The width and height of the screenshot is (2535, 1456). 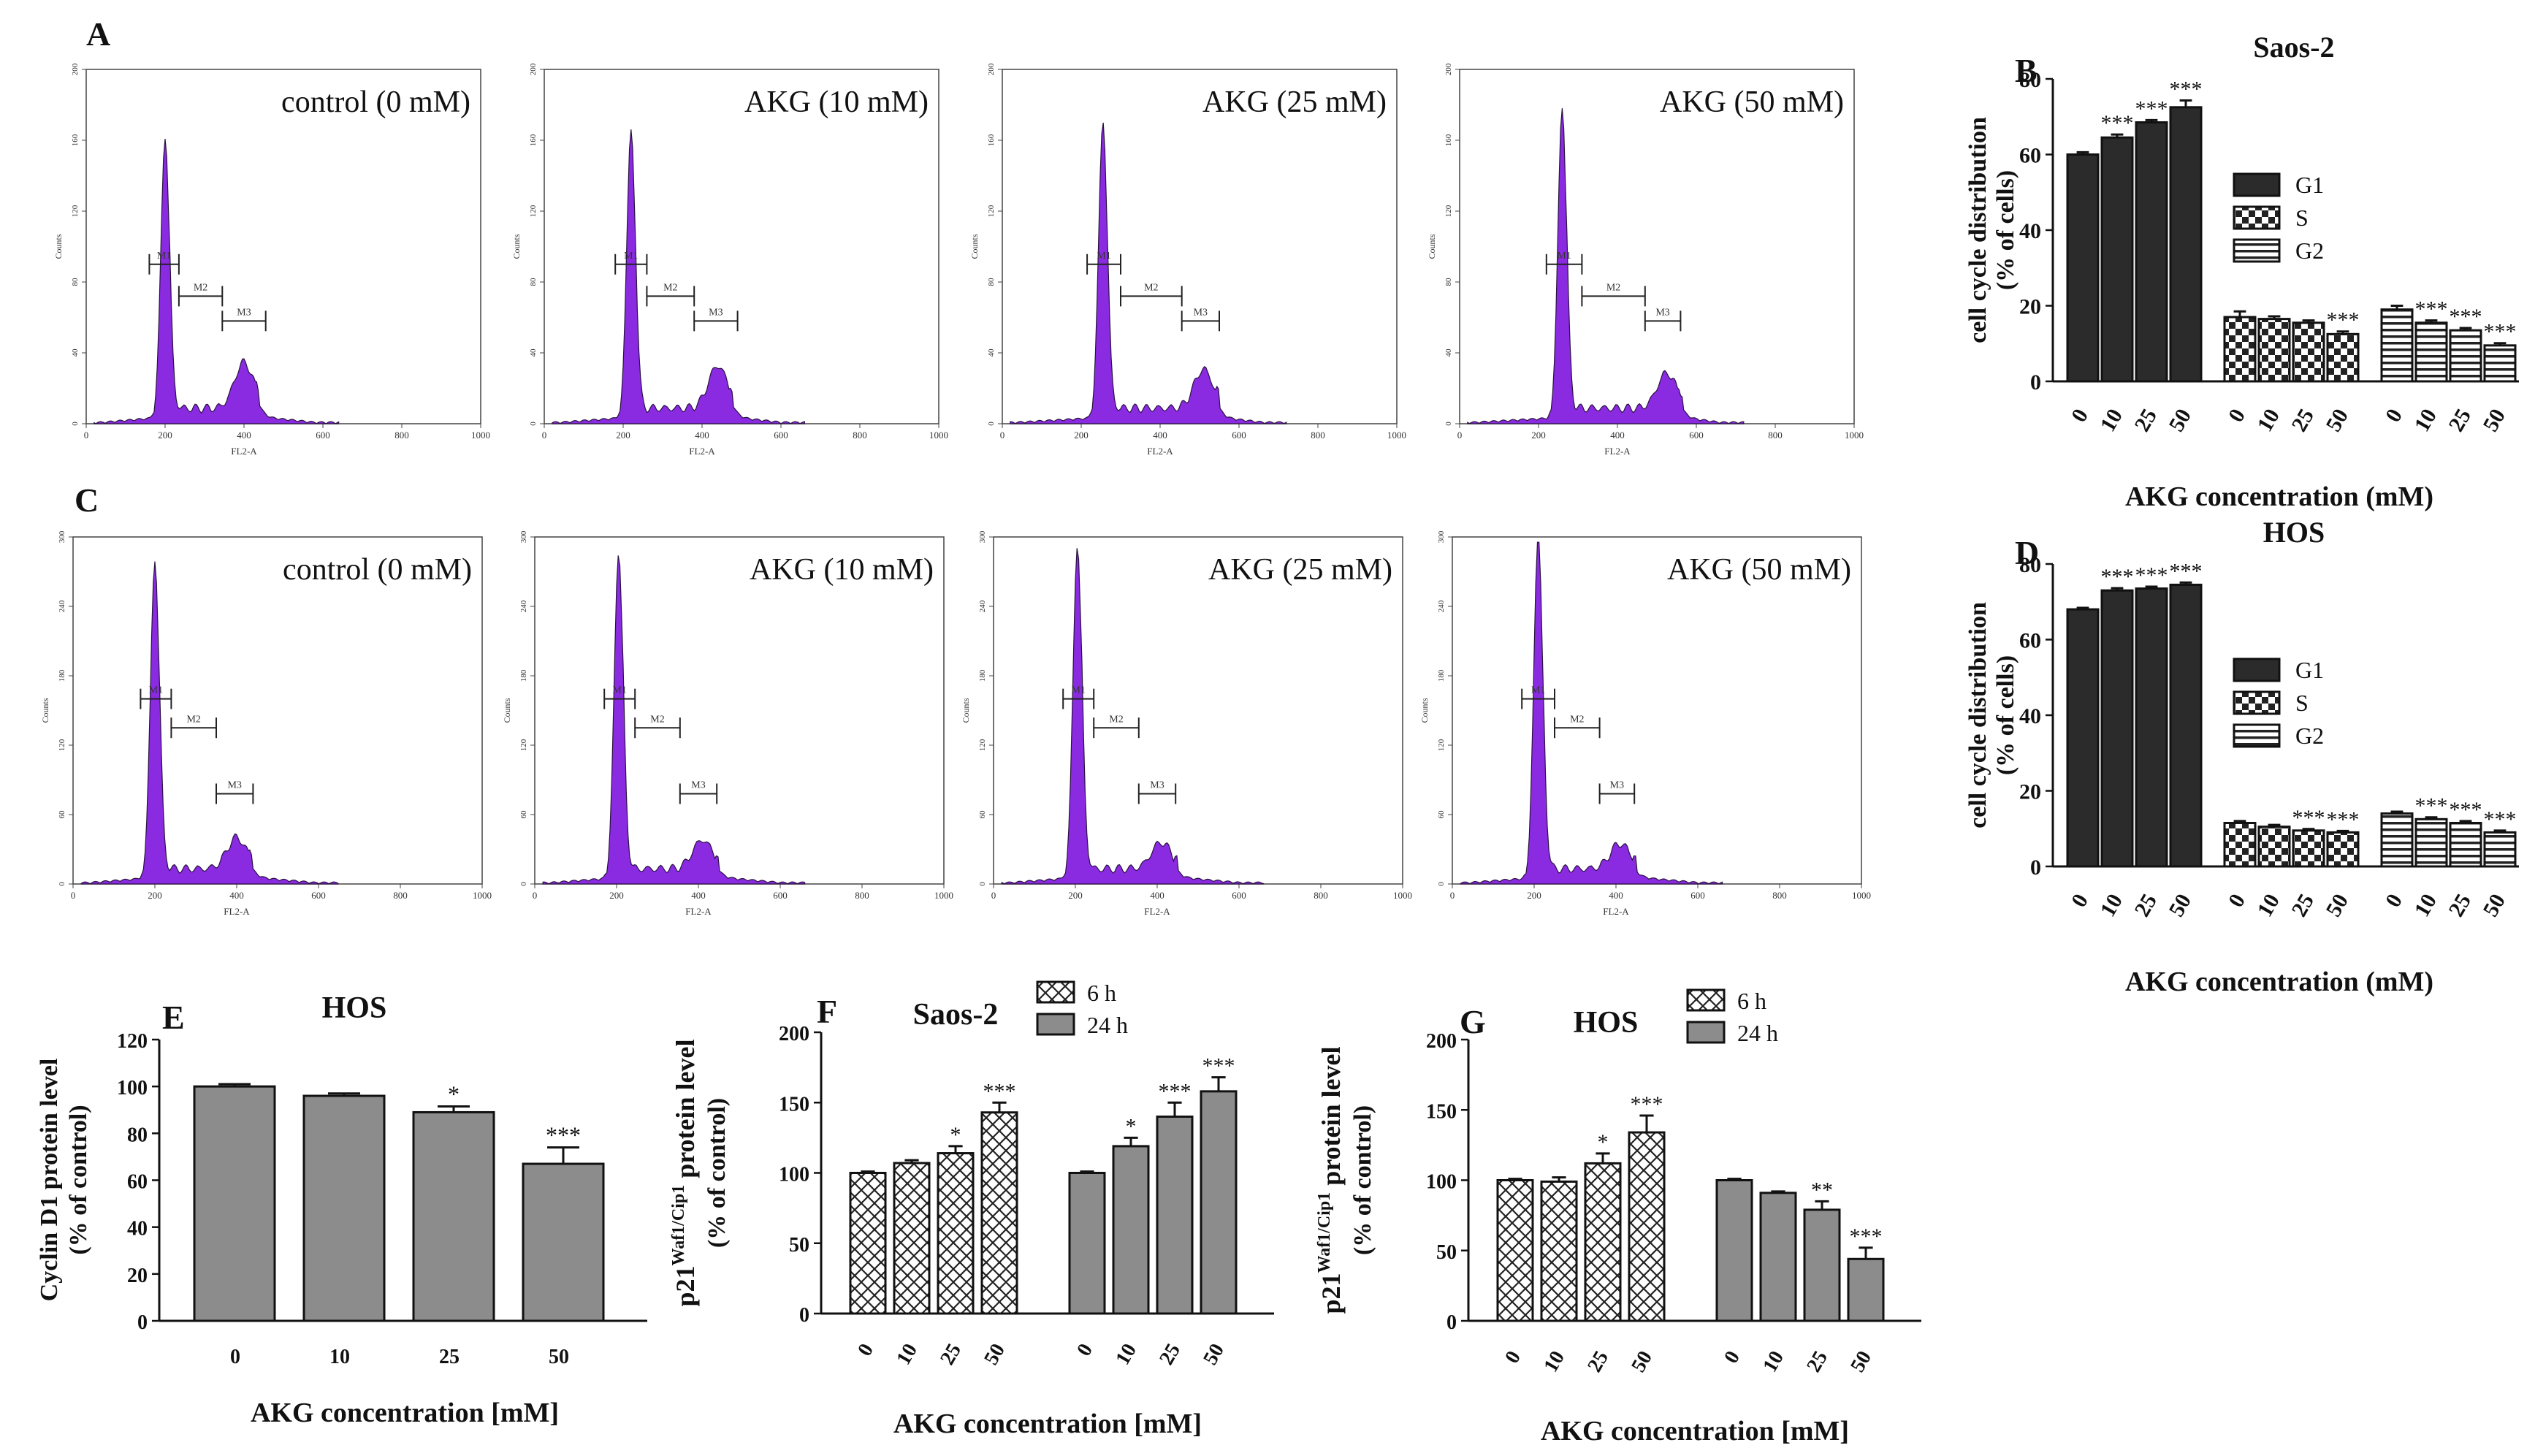 I want to click on legend-swatch, so click(x=2257, y=735).